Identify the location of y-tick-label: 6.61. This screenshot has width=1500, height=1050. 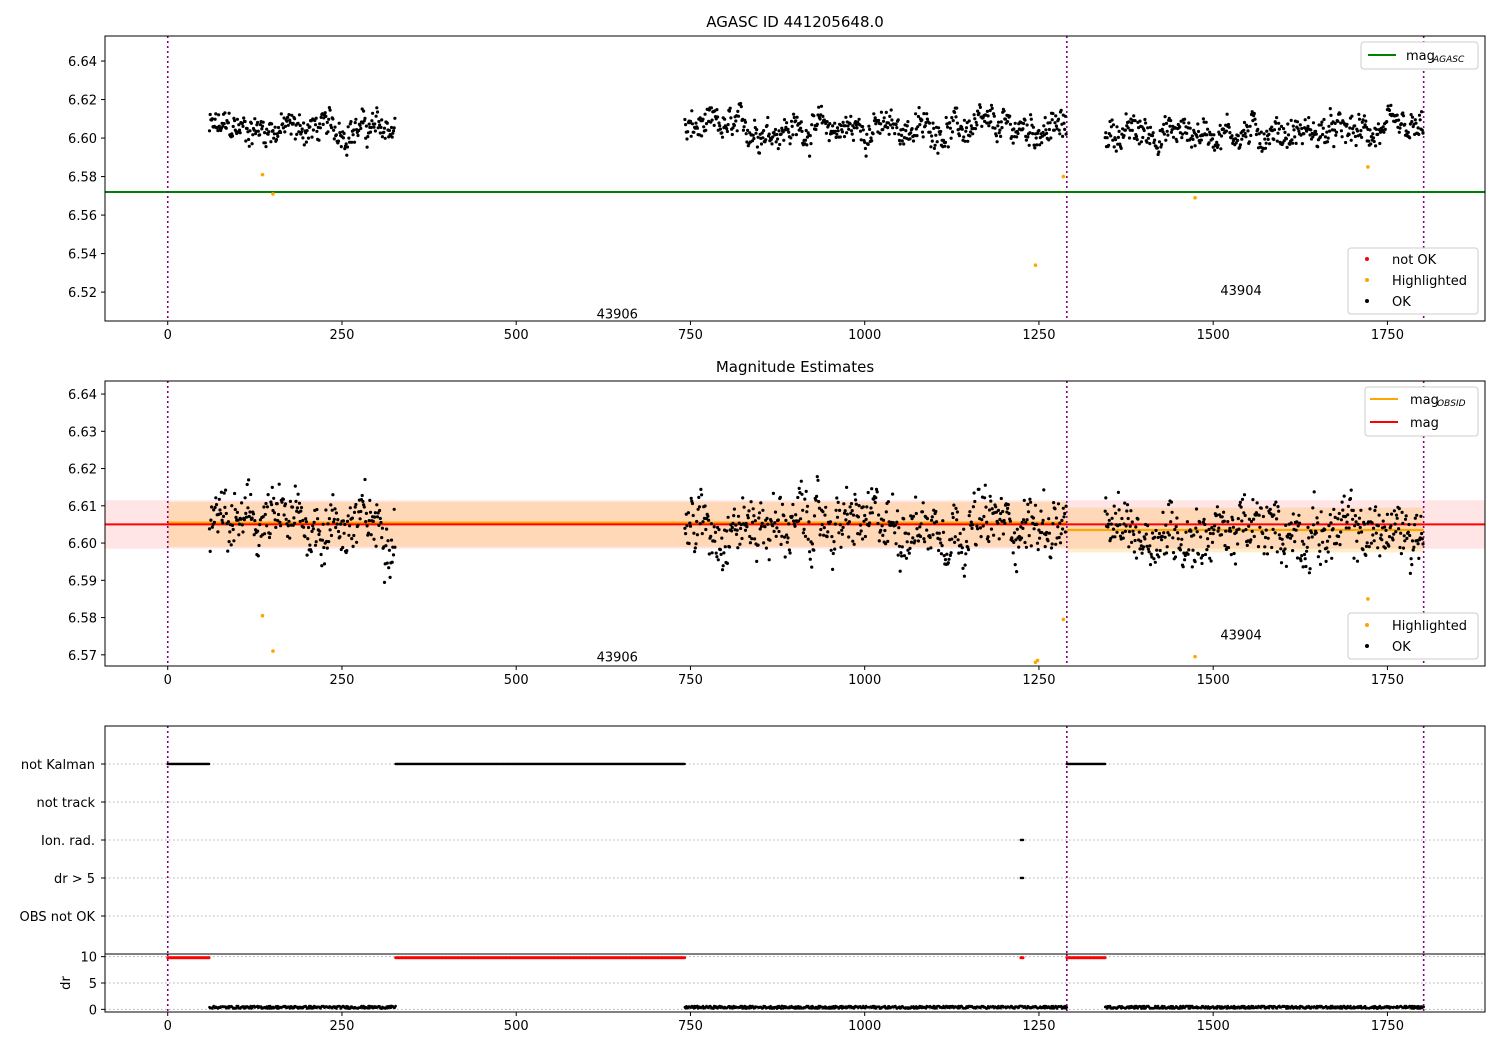
(82, 507).